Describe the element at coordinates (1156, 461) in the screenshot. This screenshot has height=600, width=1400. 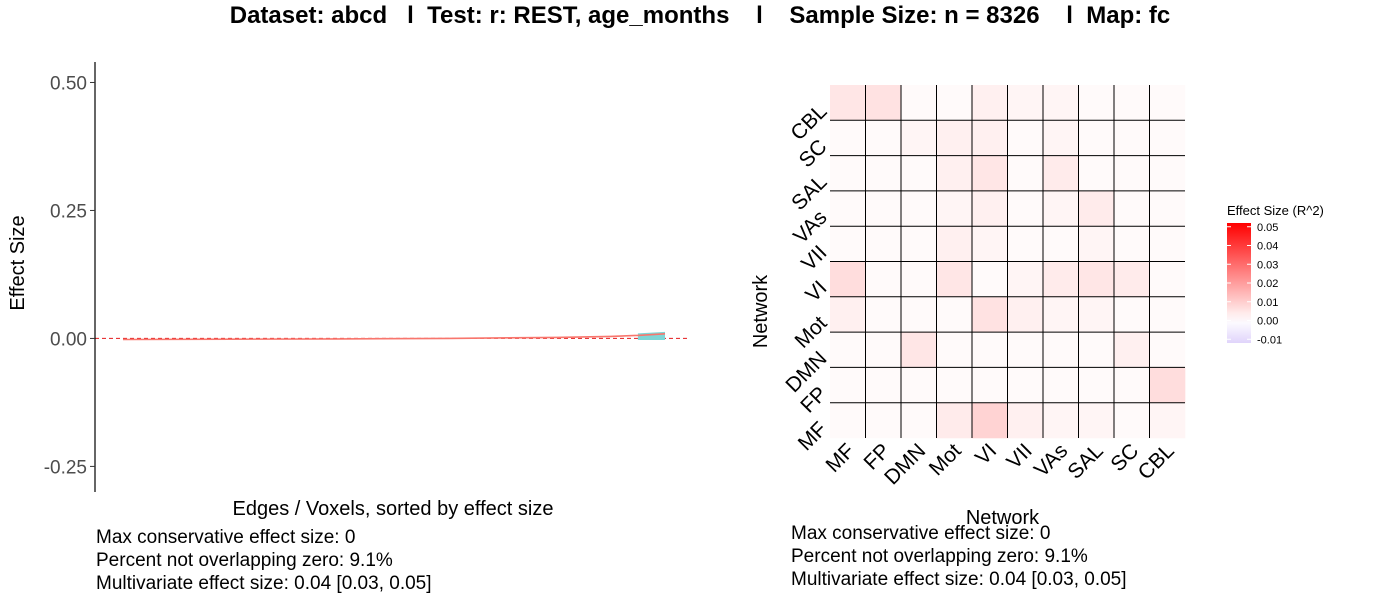
I see `x-tick-label: CBL` at that location.